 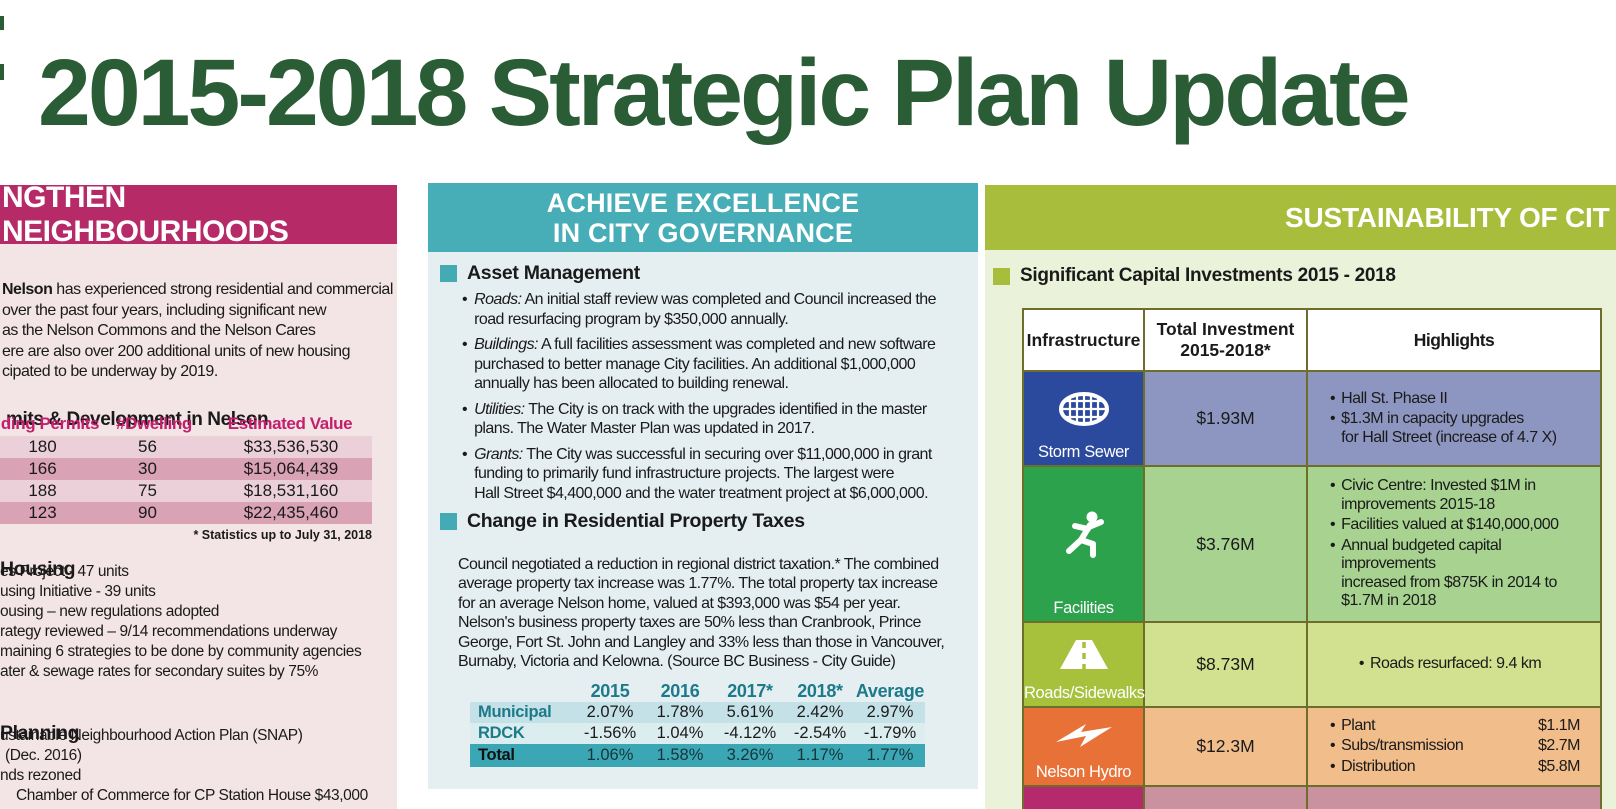 What do you see at coordinates (820, 690) in the screenshot?
I see `column-header: 2018*` at bounding box center [820, 690].